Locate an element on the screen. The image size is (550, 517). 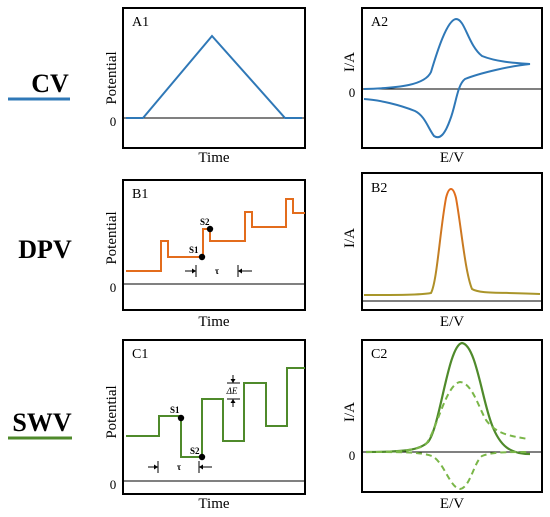
panel-c2: C2 0 E/V I/A is located at coordinates (442, 425).